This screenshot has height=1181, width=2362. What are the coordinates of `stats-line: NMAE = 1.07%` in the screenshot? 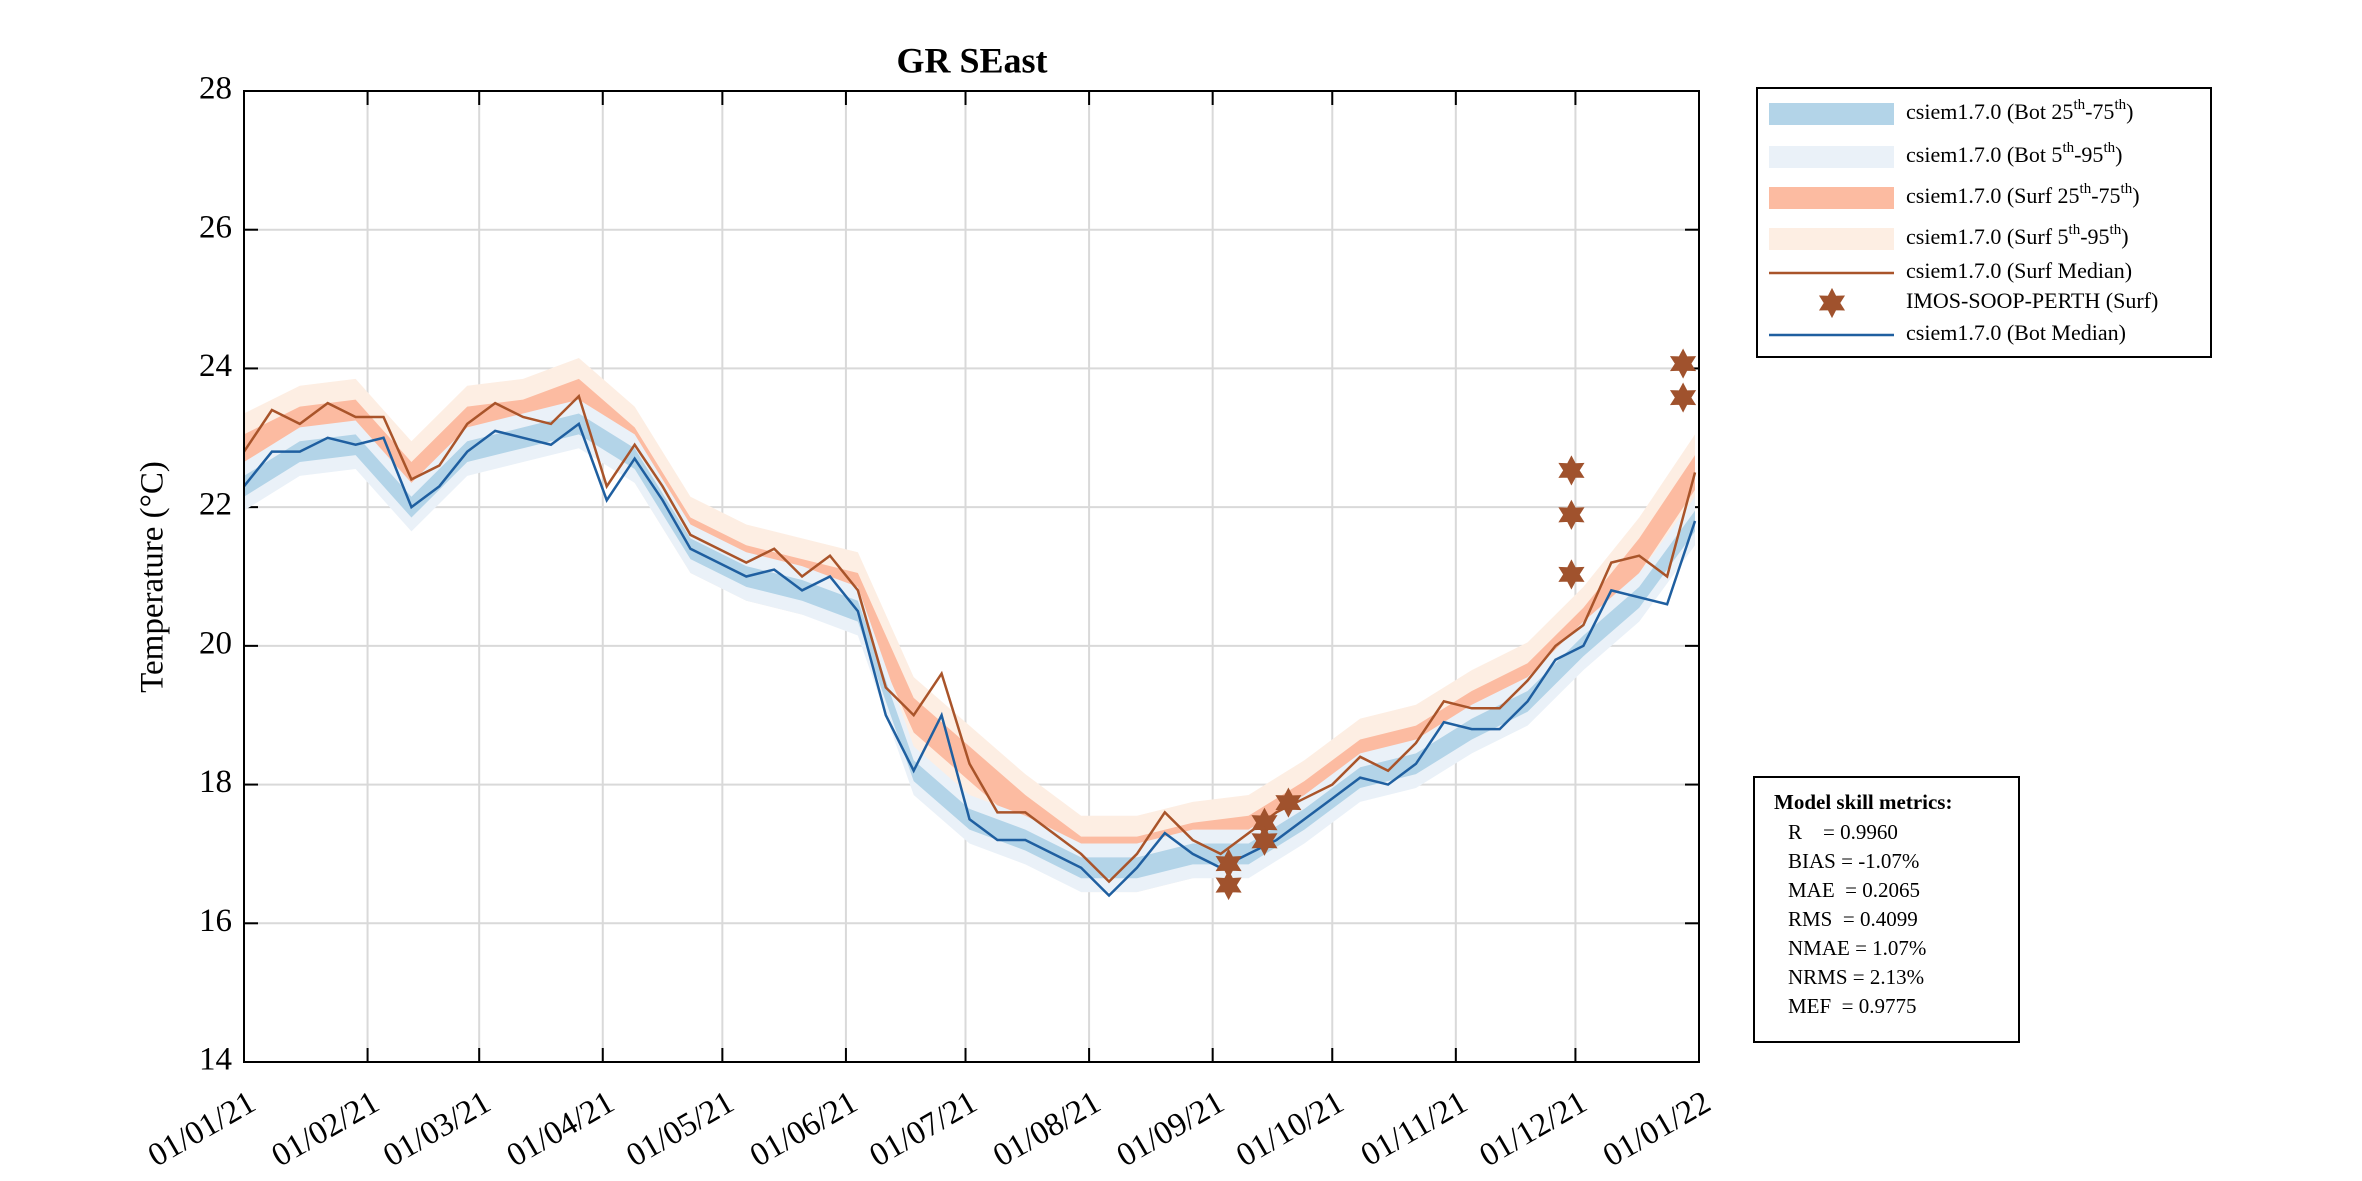 It's located at (1857, 948).